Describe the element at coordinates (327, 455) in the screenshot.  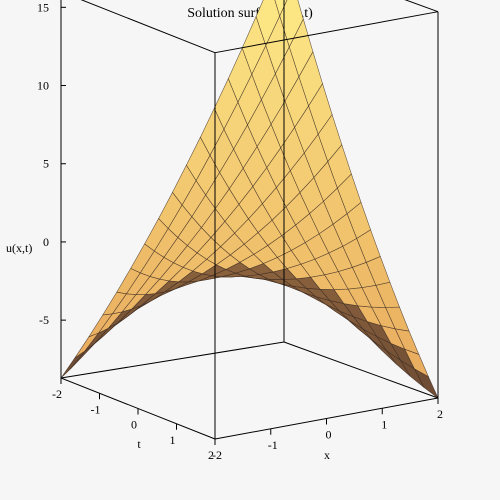
I see `x-axis-label: x` at that location.